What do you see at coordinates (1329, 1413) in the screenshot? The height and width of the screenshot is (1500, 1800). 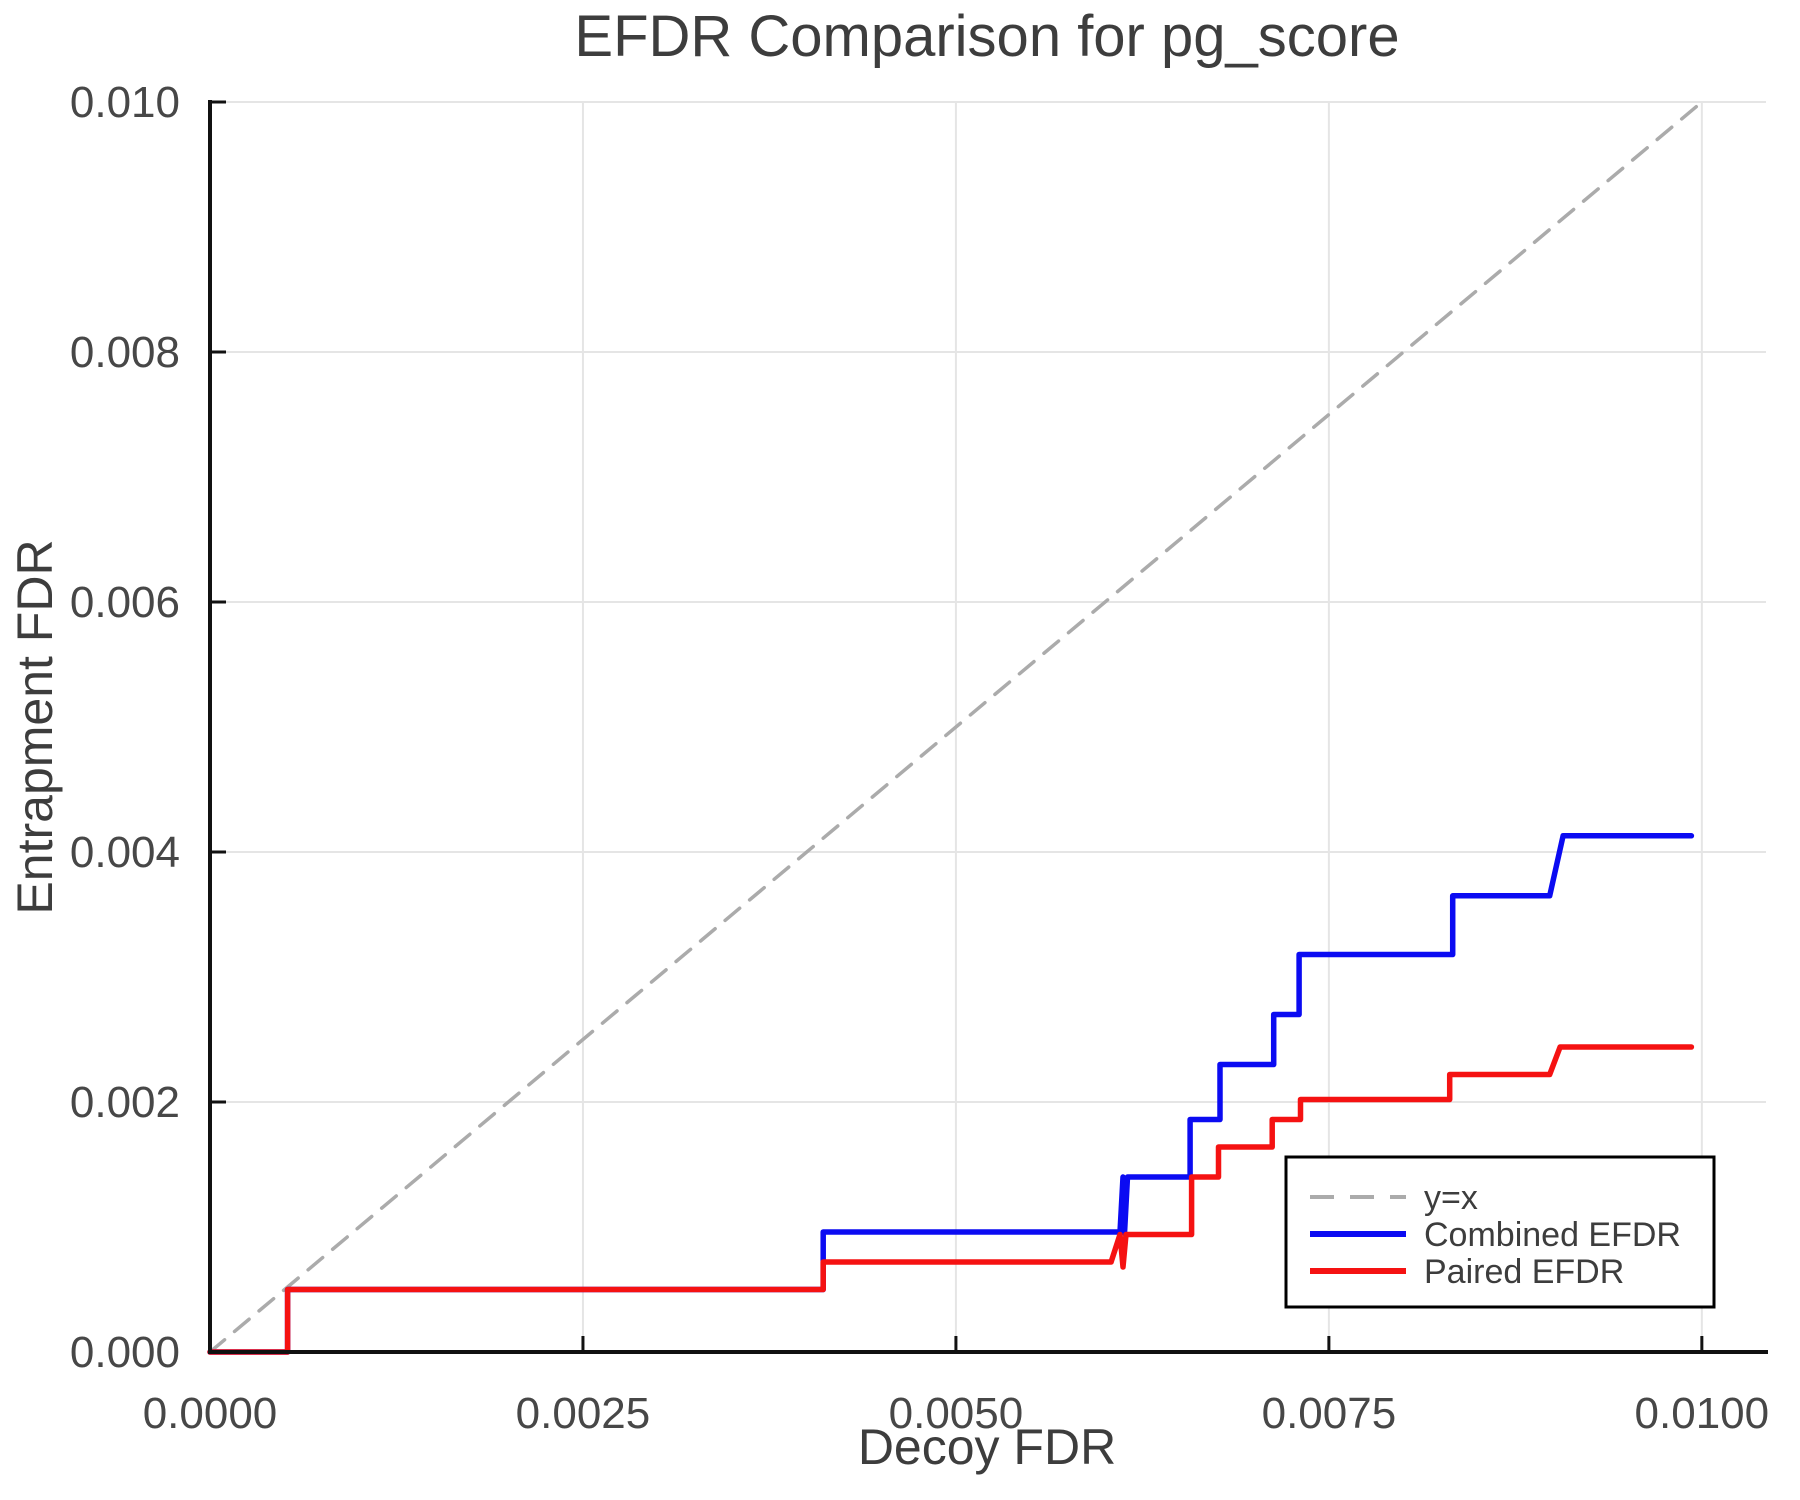 I see `x-tick-label: 0.0075` at bounding box center [1329, 1413].